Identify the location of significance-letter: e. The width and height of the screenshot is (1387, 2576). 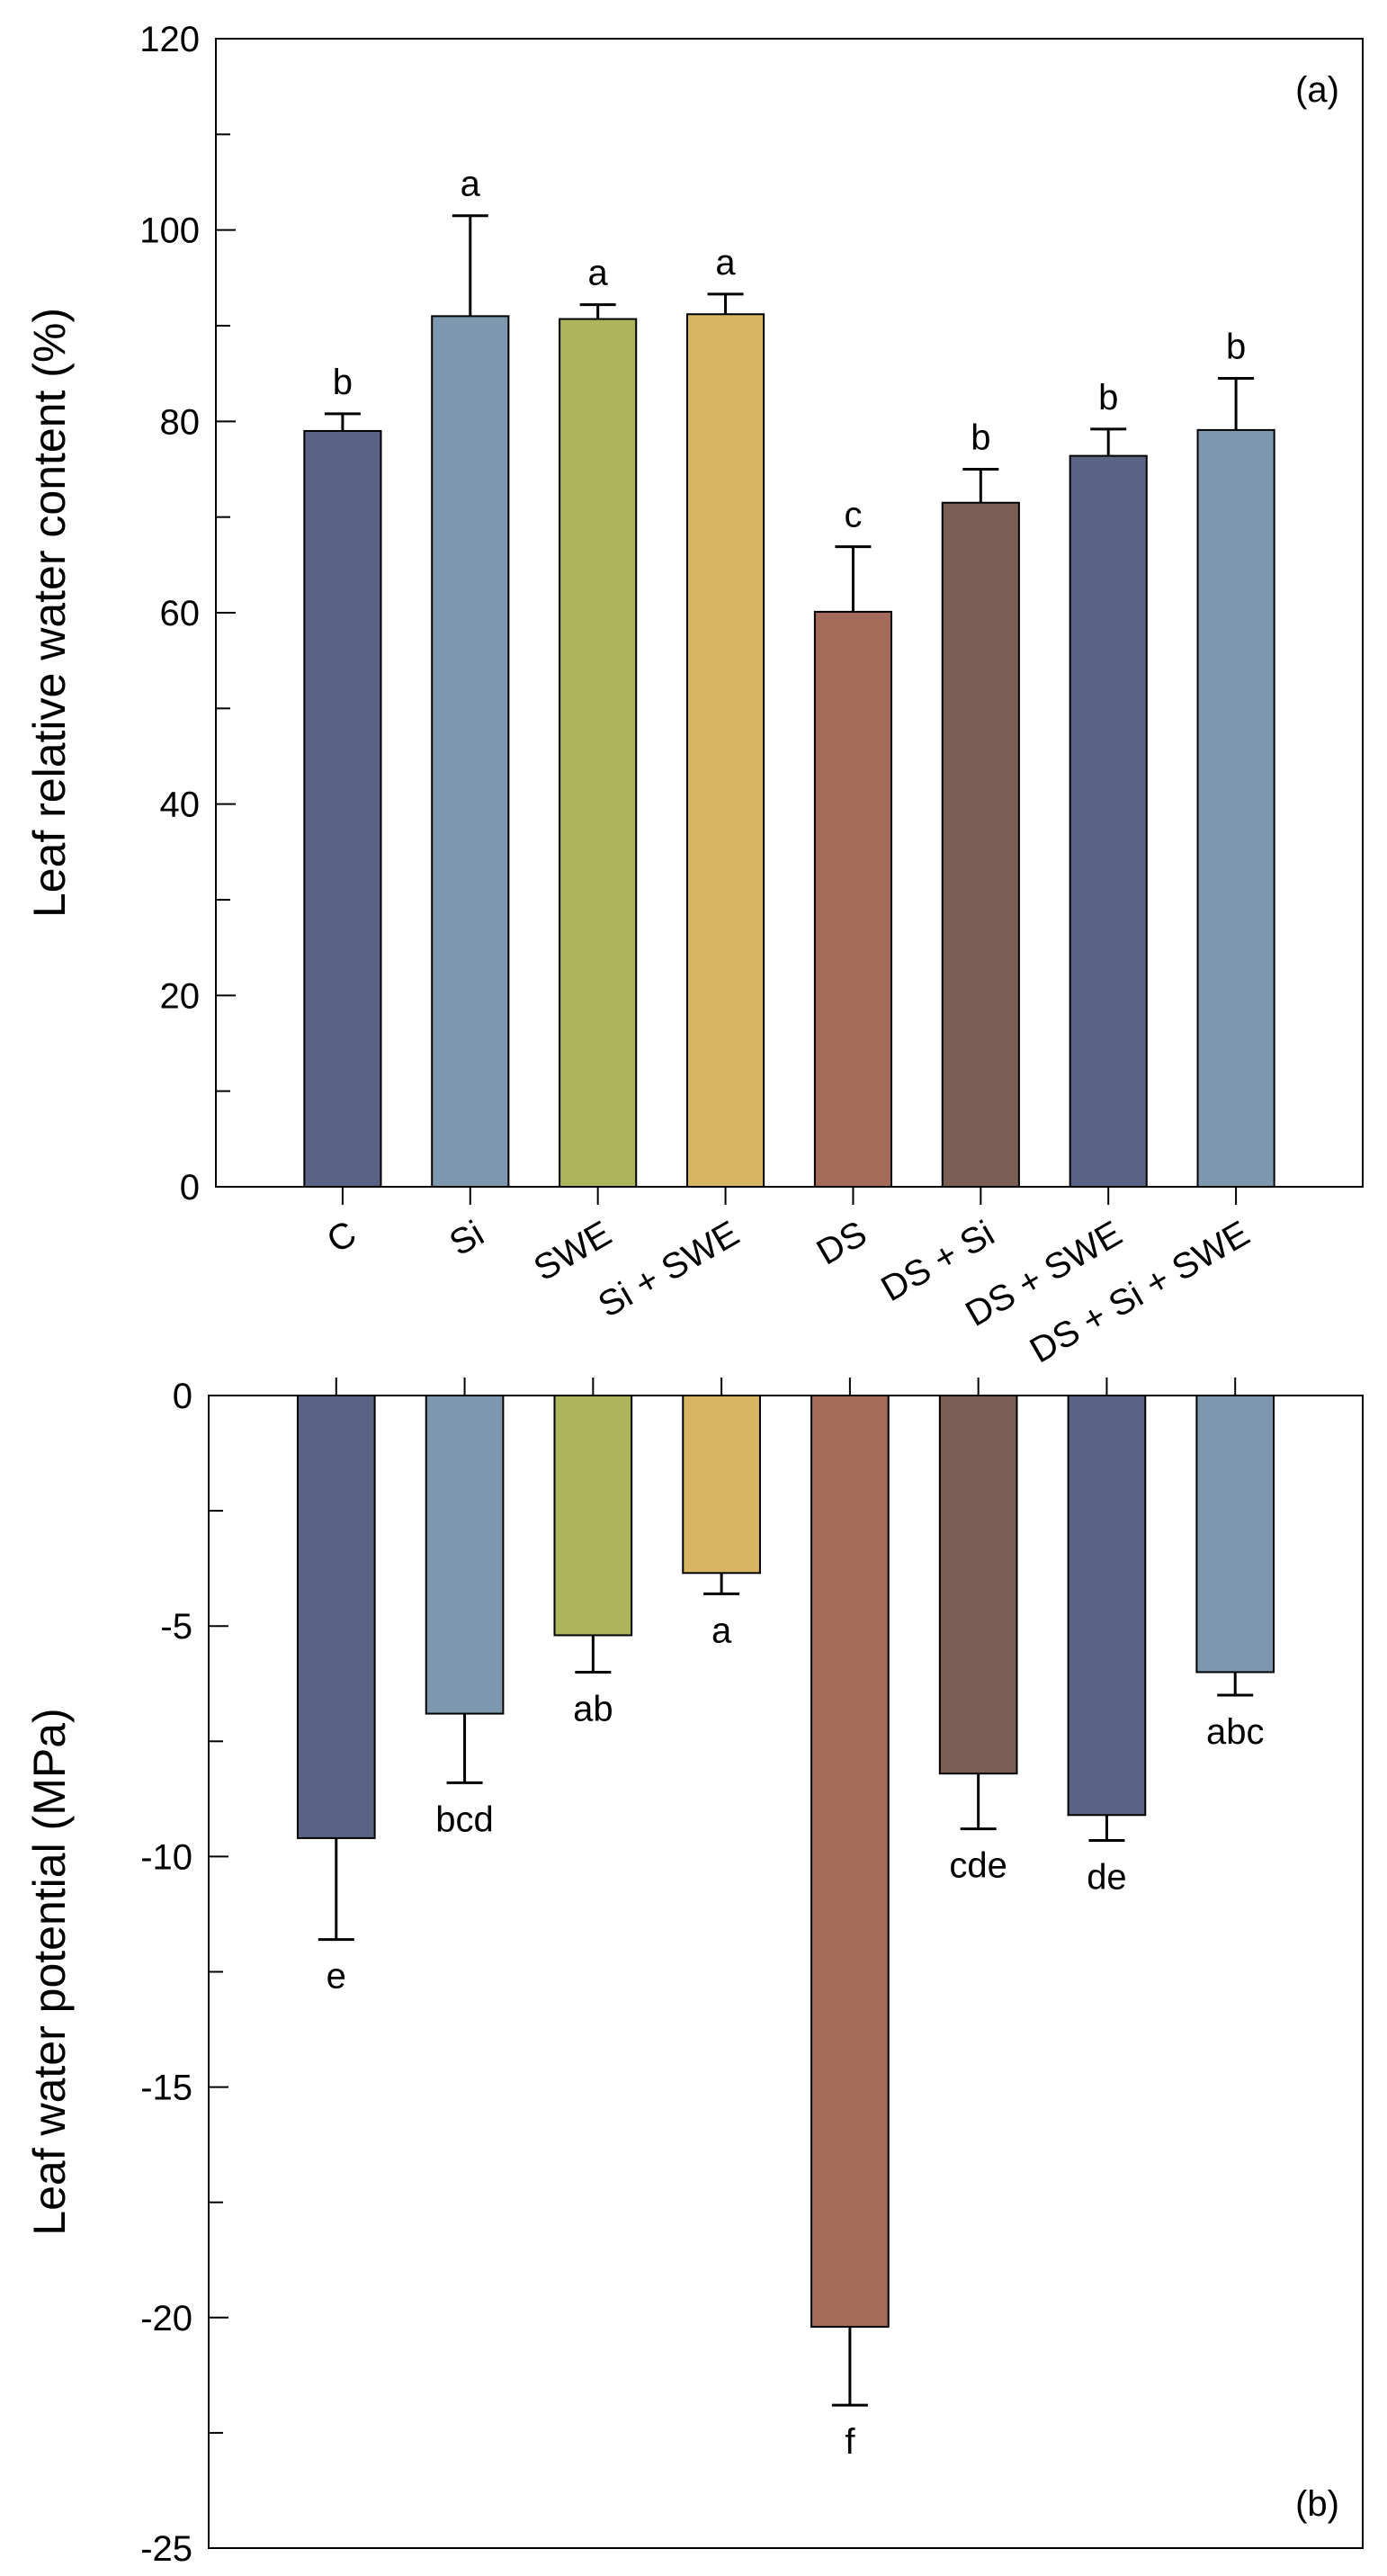
(336, 1977).